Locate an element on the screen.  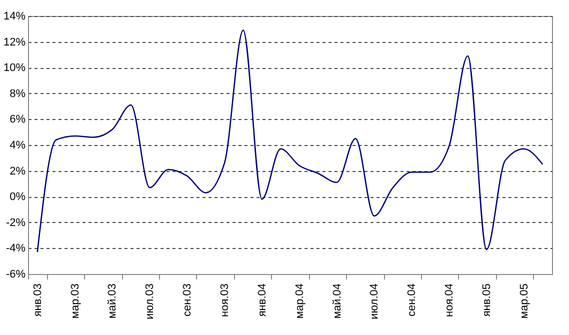
x-tick-label: мар.04 is located at coordinates (300, 301).